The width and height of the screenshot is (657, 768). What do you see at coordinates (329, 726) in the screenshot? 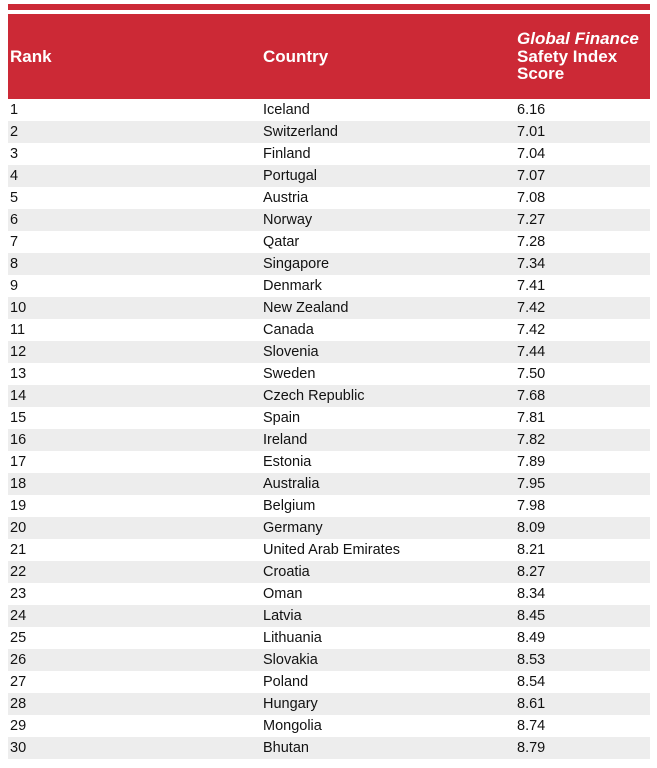
I see `table-row: 29 Mongolia 8.74` at bounding box center [329, 726].